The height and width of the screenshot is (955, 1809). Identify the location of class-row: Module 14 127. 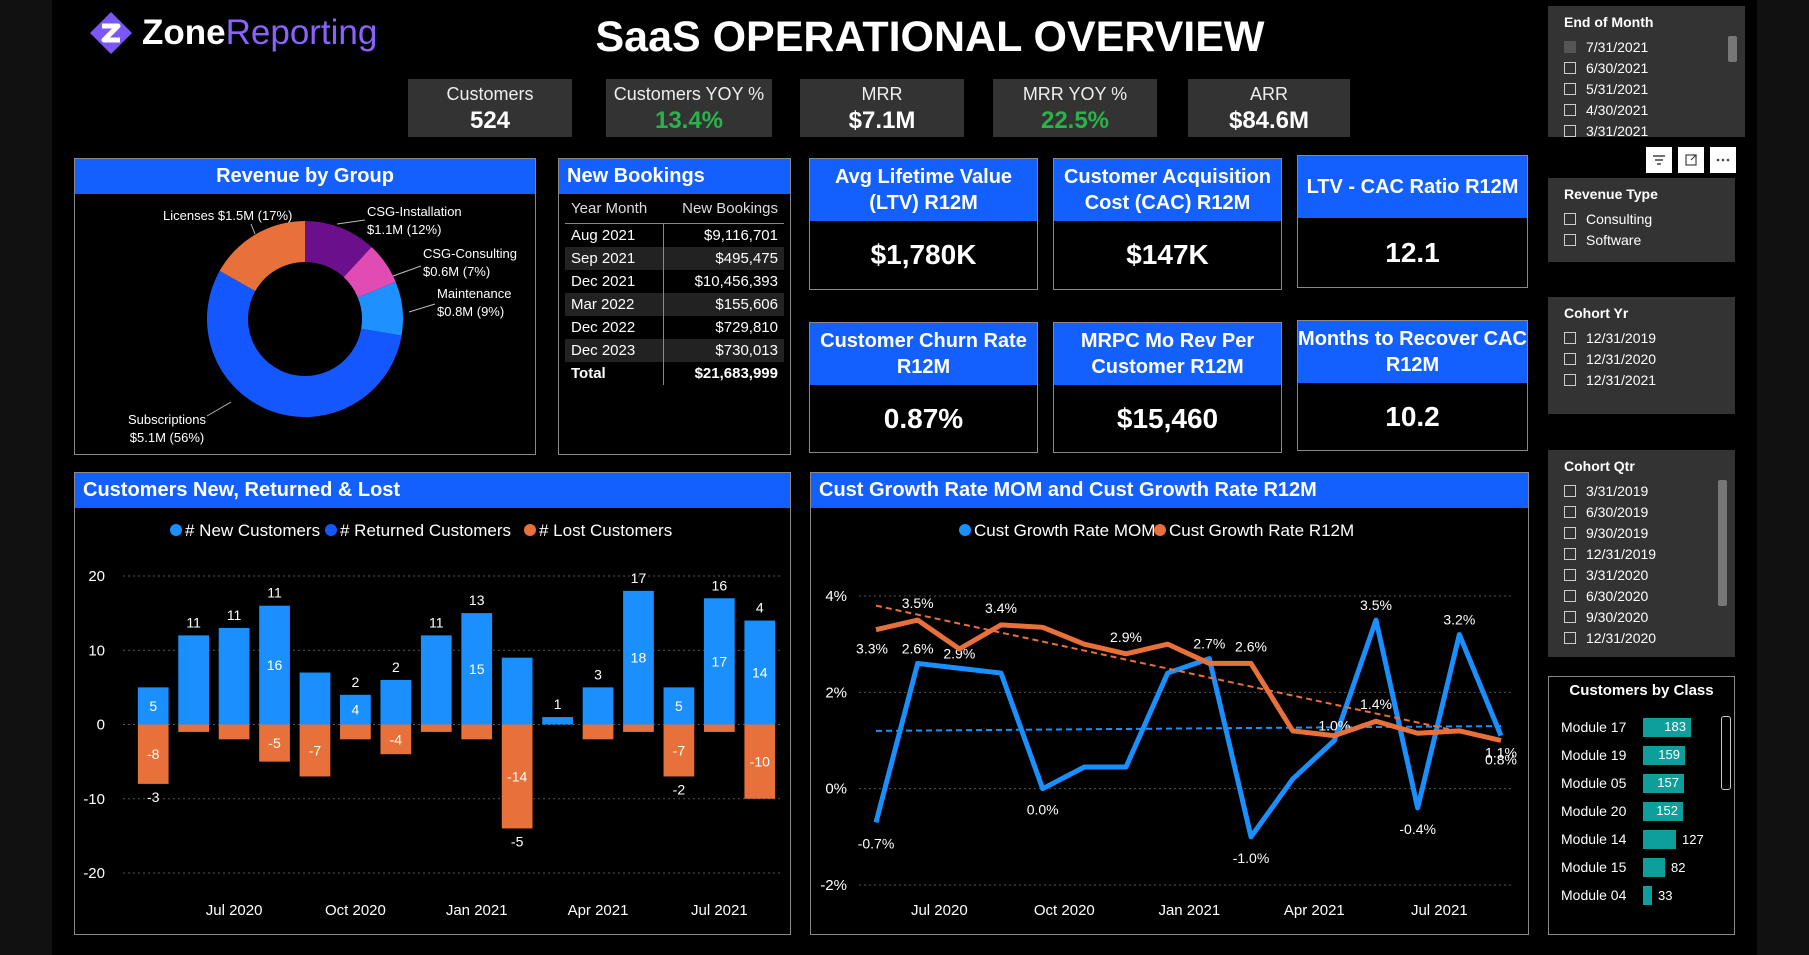
(1647, 839).